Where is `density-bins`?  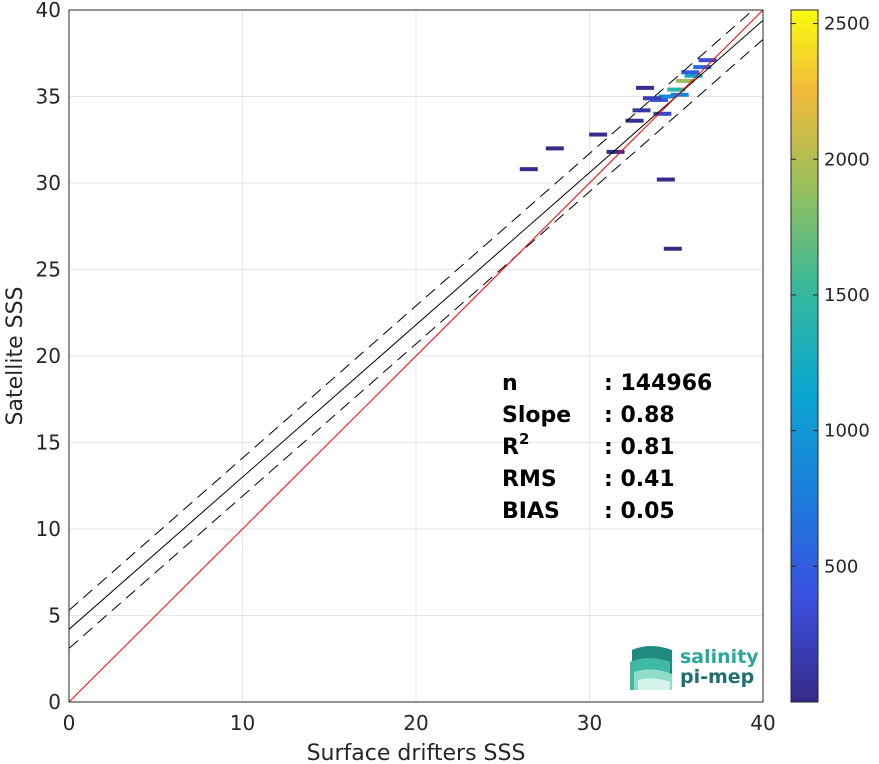
density-bins is located at coordinates (618, 154).